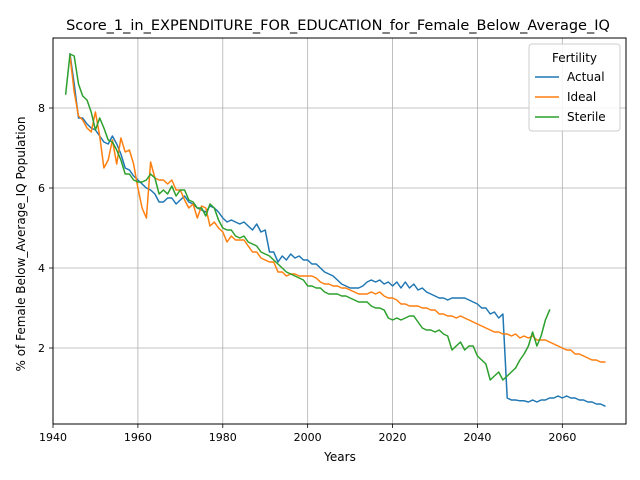  I want to click on y-tick-label: 6, so click(41, 188).